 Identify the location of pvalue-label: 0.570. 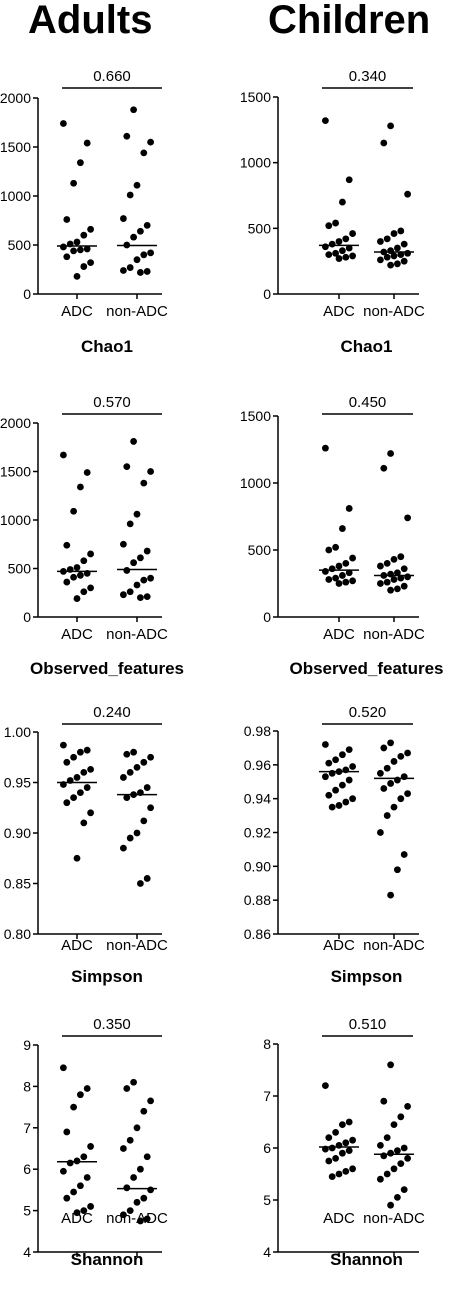
(112, 402).